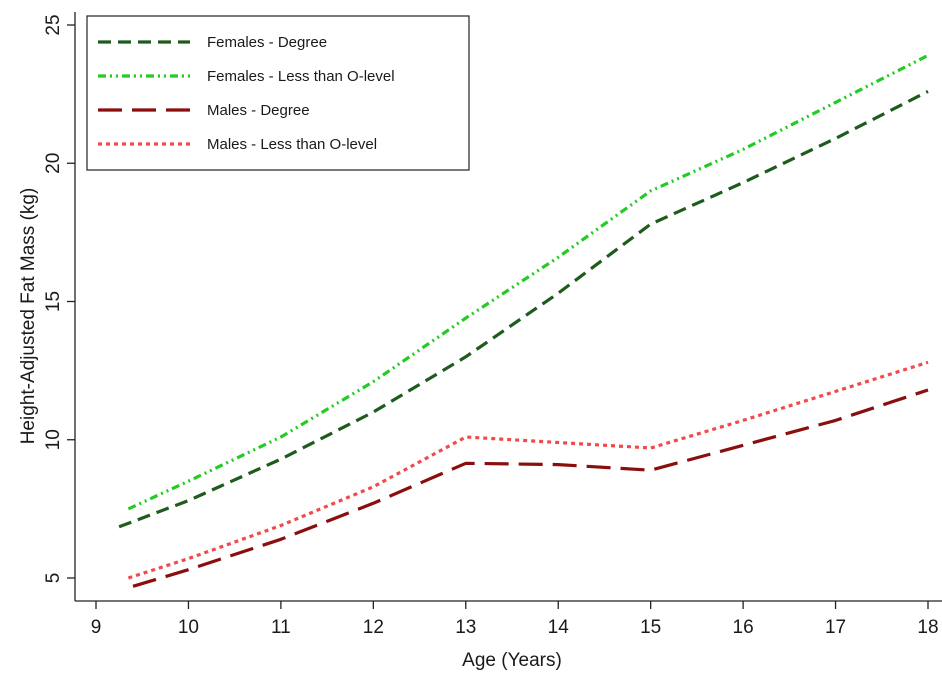 This screenshot has height=674, width=942. Describe the element at coordinates (301, 76) in the screenshot. I see `legend-label: Females - Less than O-level` at that location.